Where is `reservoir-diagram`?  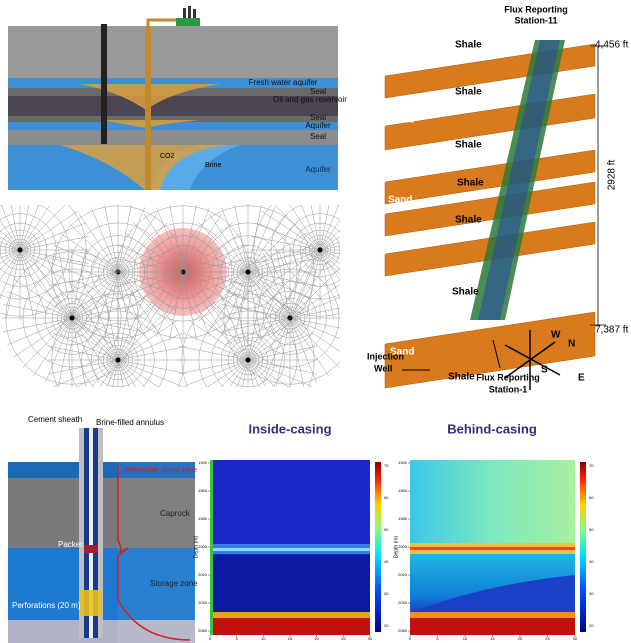
reservoir-diagram is located at coordinates (173, 98).